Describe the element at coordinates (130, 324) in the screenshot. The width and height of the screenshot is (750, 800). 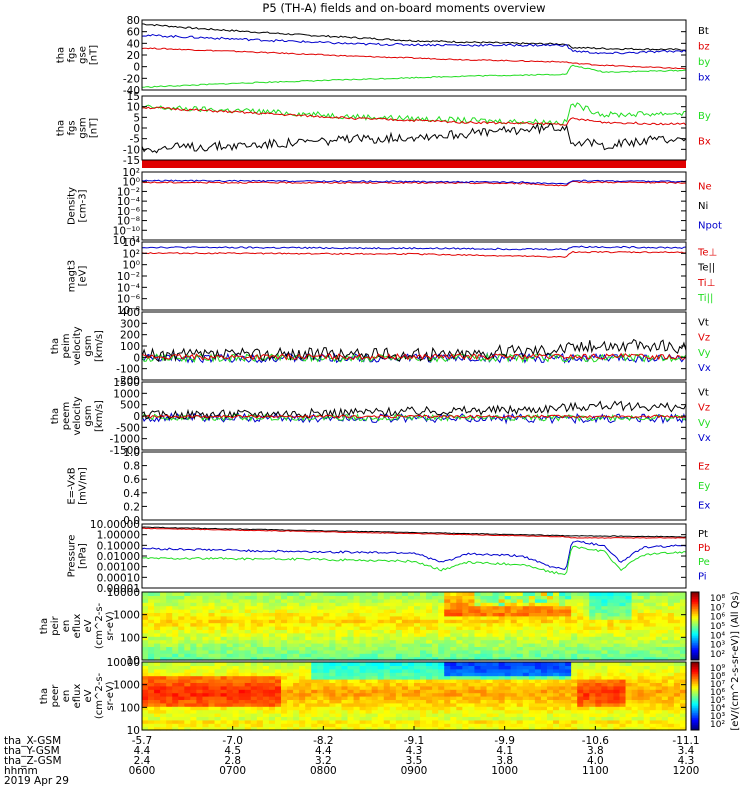
I see `y-tick-label: 300` at that location.